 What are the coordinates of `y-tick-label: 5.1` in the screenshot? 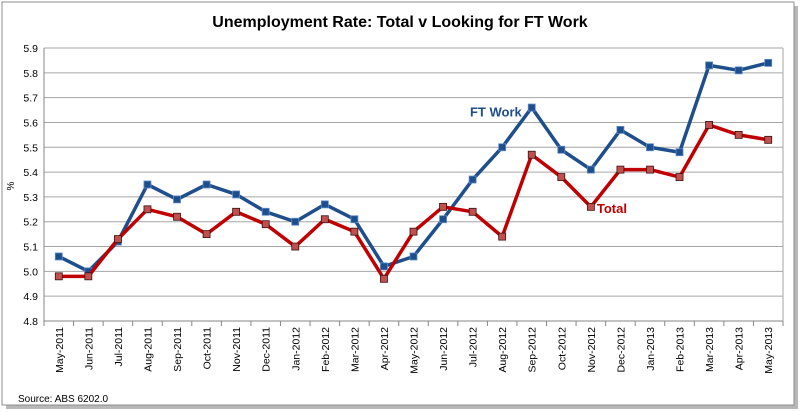 It's located at (30, 248).